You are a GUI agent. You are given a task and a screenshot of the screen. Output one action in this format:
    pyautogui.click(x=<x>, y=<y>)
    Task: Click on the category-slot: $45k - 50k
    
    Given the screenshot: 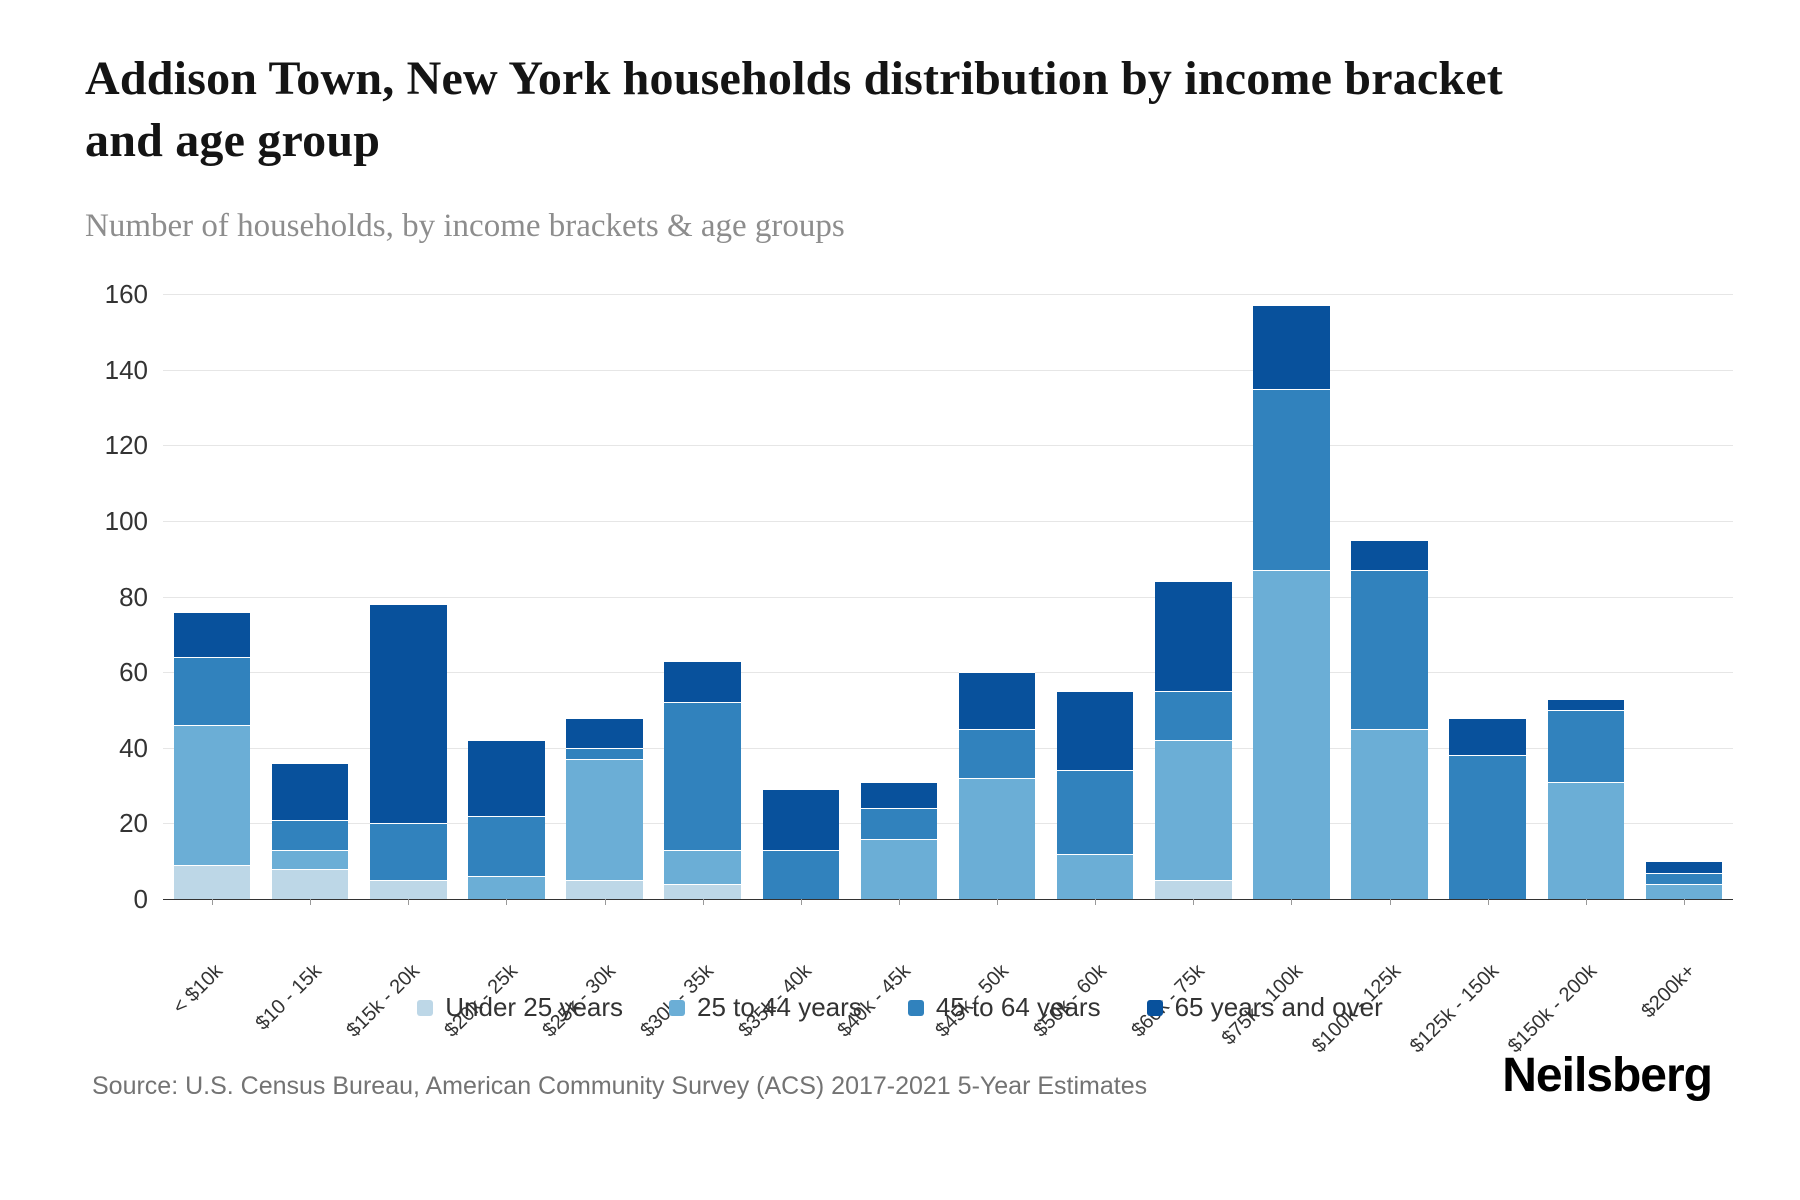 What is the action you would take?
    pyautogui.click(x=988, y=667)
    